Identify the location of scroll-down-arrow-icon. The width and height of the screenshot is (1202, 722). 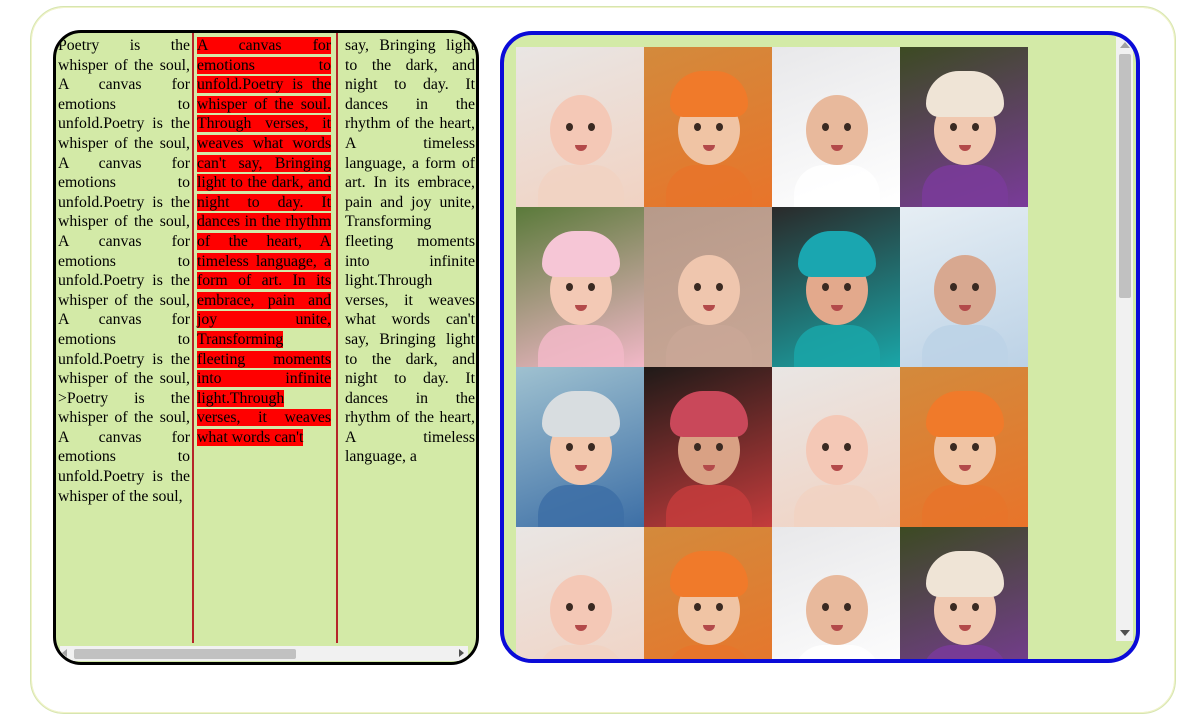
(1125, 633).